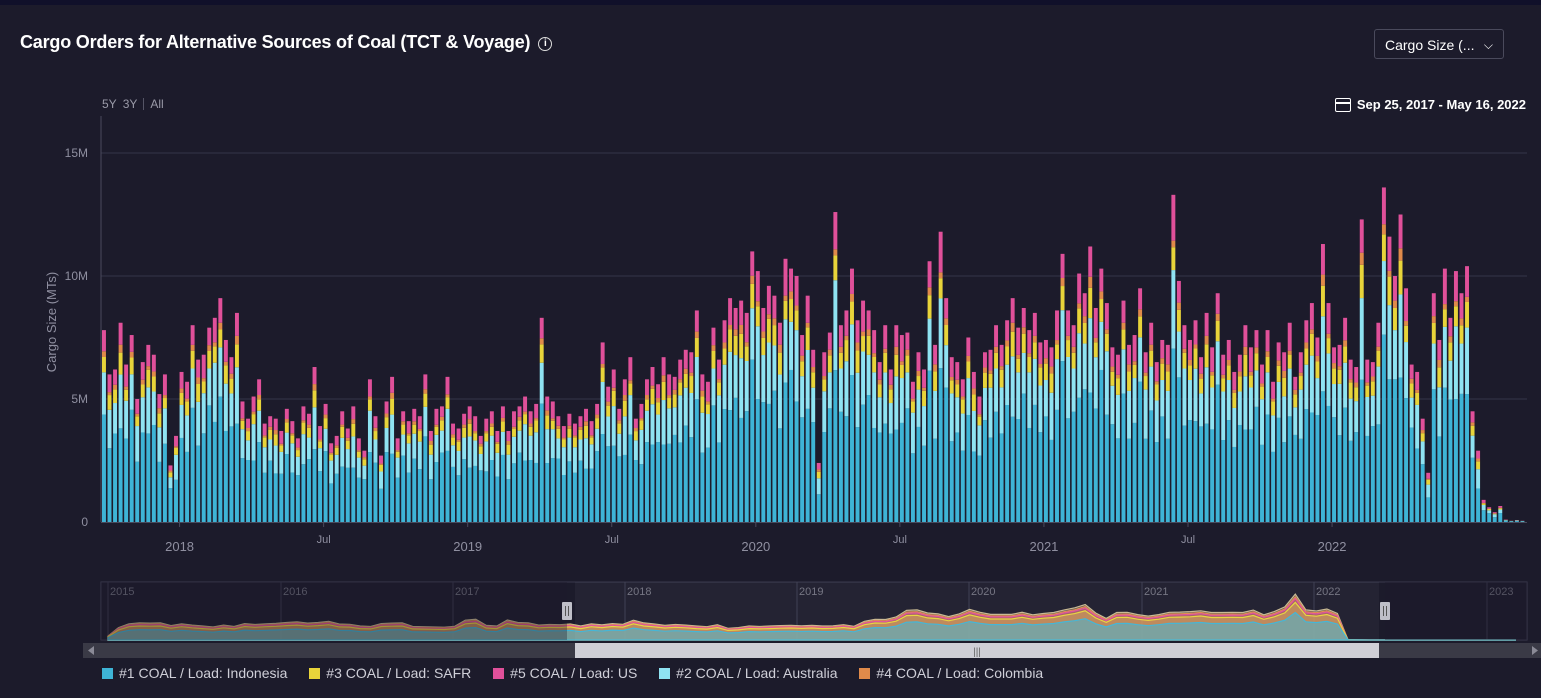 Image resolution: width=1541 pixels, height=698 pixels. What do you see at coordinates (194, 673) in the screenshot?
I see `legend-item-indonesia: #1 COAL / Load: Indonesia` at bounding box center [194, 673].